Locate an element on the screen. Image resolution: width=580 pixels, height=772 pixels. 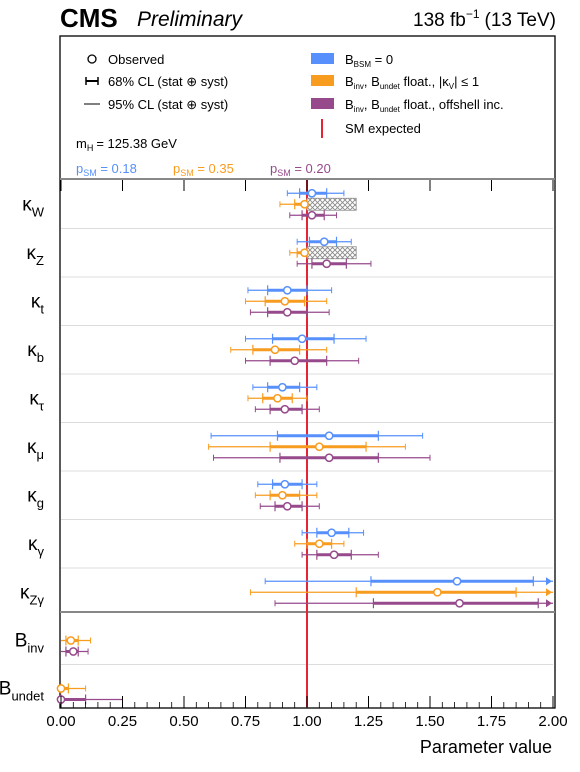
legend-cl68: 68% CL (stat ⊕ syst) is located at coordinates (168, 81).